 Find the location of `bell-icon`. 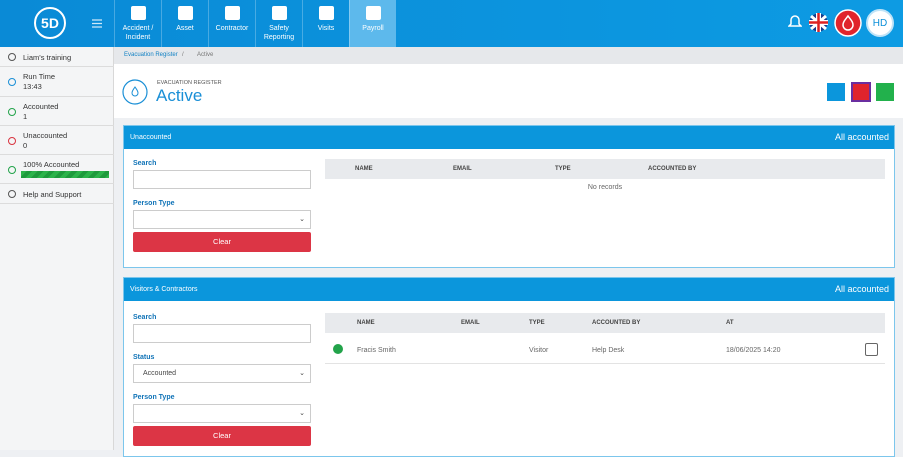

bell-icon is located at coordinates (795, 22).